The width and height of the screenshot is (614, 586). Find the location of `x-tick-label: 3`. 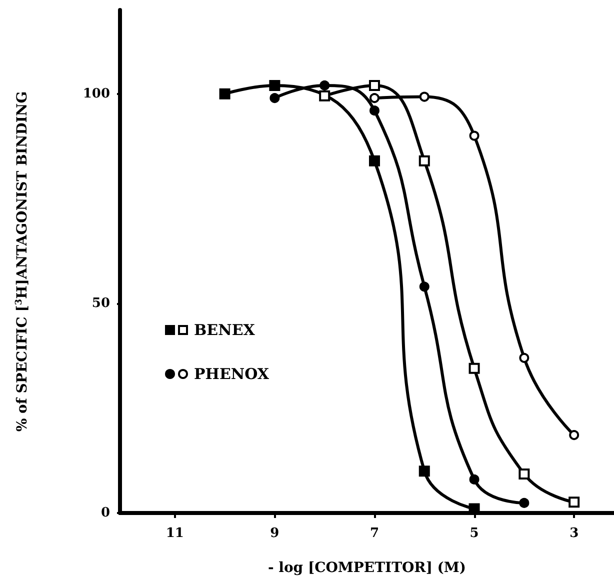

x-tick-label: 3 is located at coordinates (574, 533).